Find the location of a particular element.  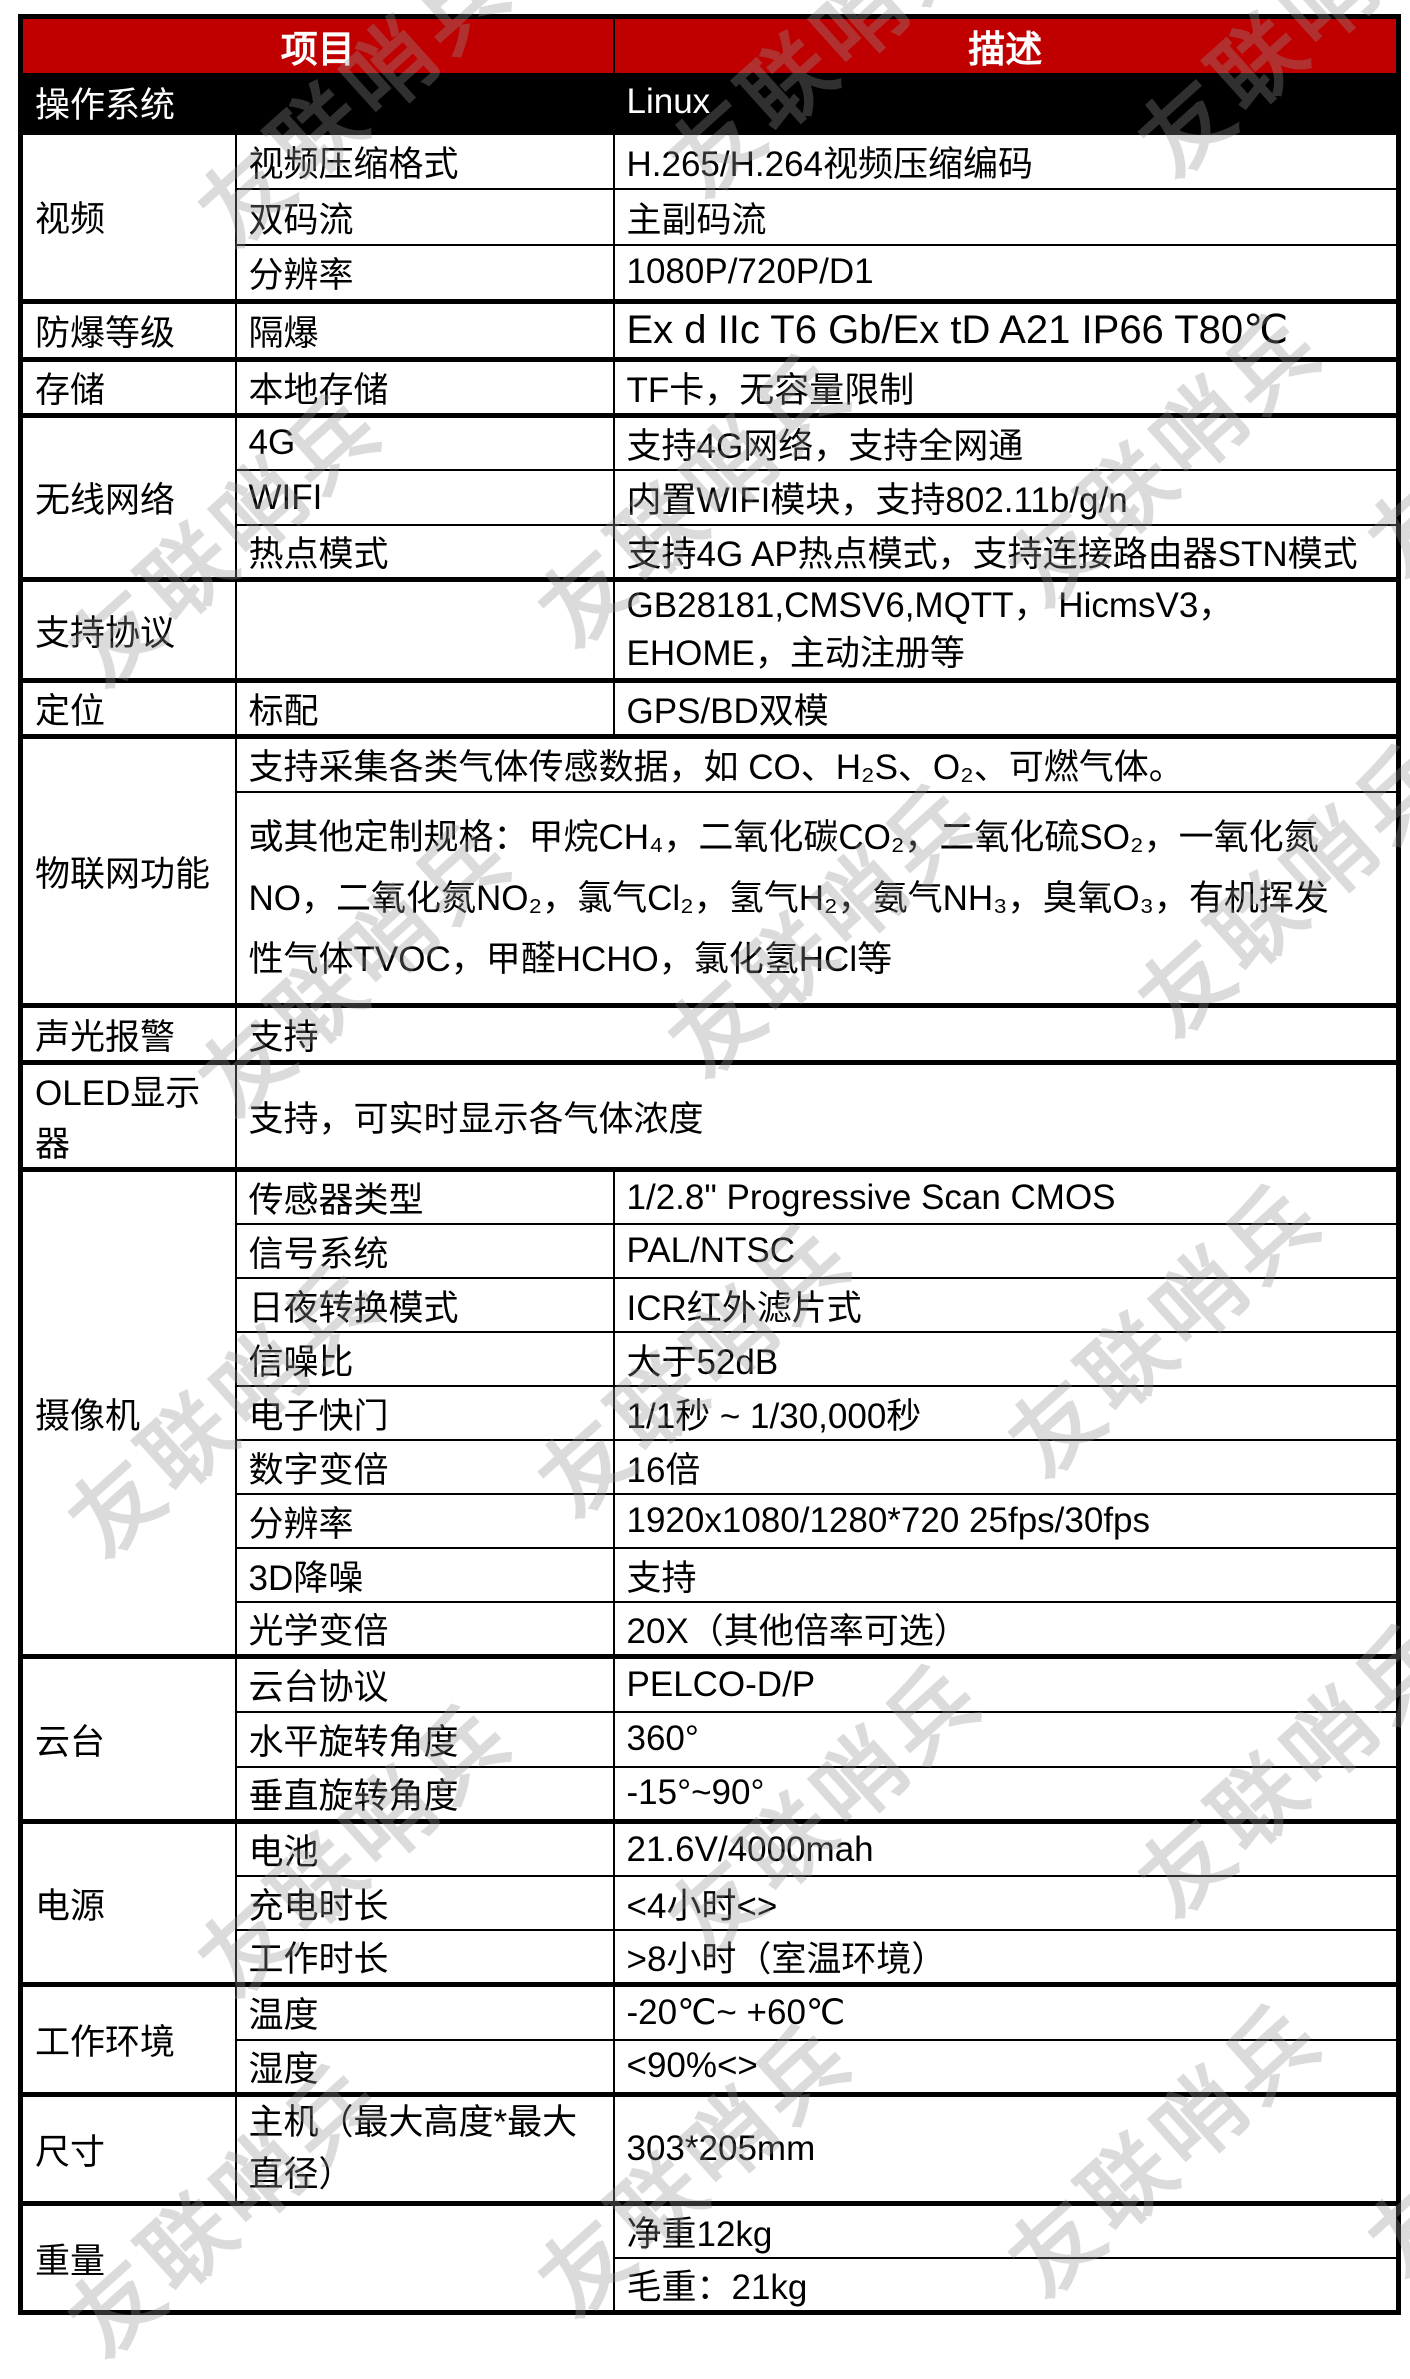

row-storage: 存储 本地存储 TF卡，无容量限制 is located at coordinates (709, 386).